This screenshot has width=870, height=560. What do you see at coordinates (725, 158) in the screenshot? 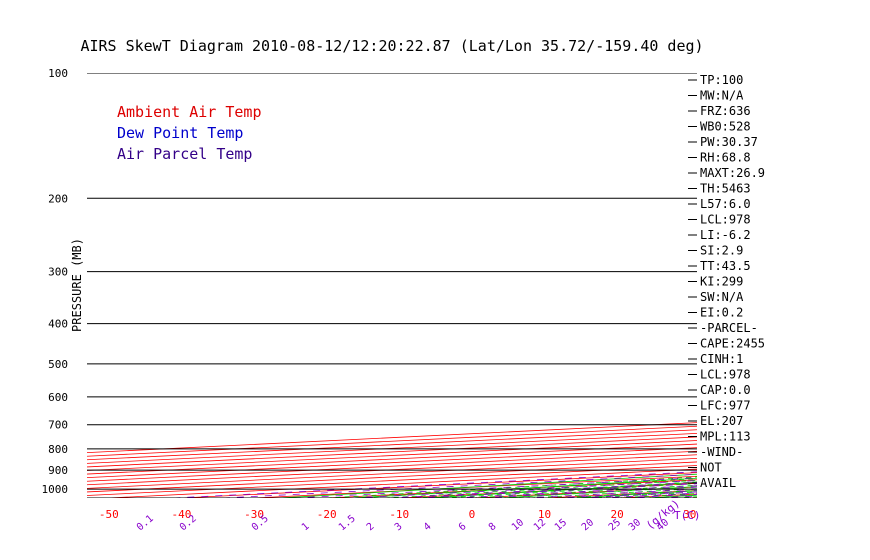
I see `index-entry: RH:68.8` at bounding box center [725, 158].